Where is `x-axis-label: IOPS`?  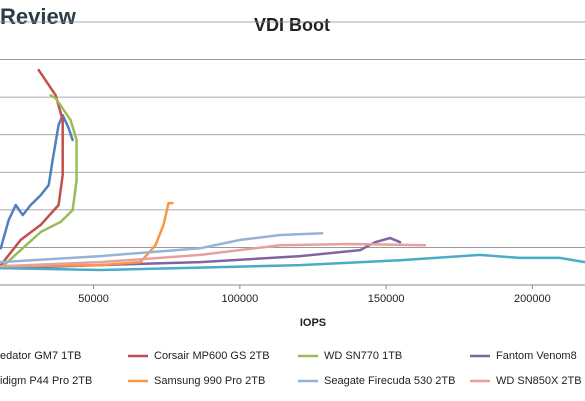
x-axis-label: IOPS is located at coordinates (313, 323).